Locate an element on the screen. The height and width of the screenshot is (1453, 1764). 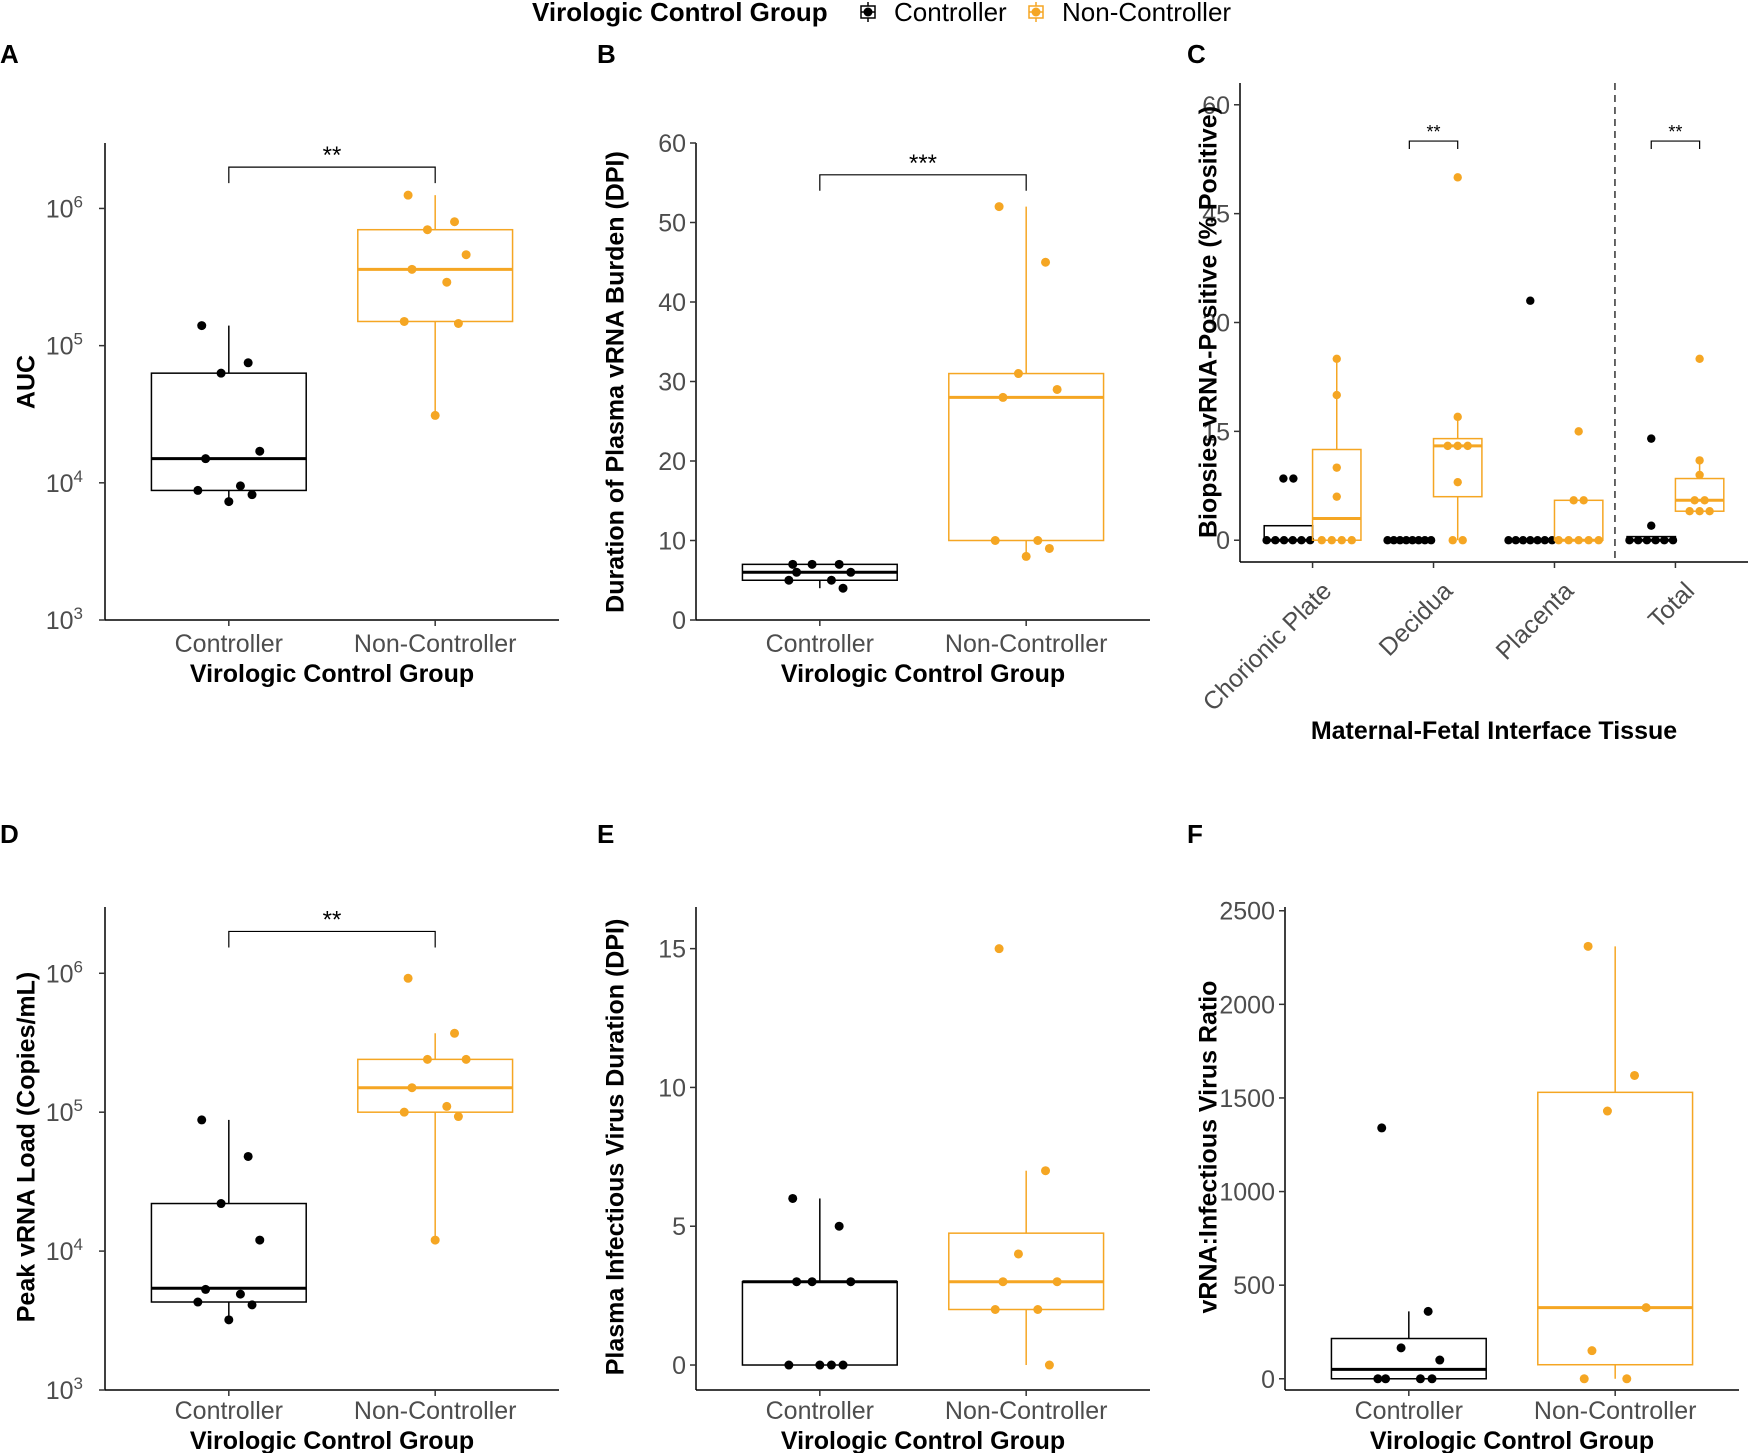
legend-key-non-controller is located at coordinates (1036, 12).